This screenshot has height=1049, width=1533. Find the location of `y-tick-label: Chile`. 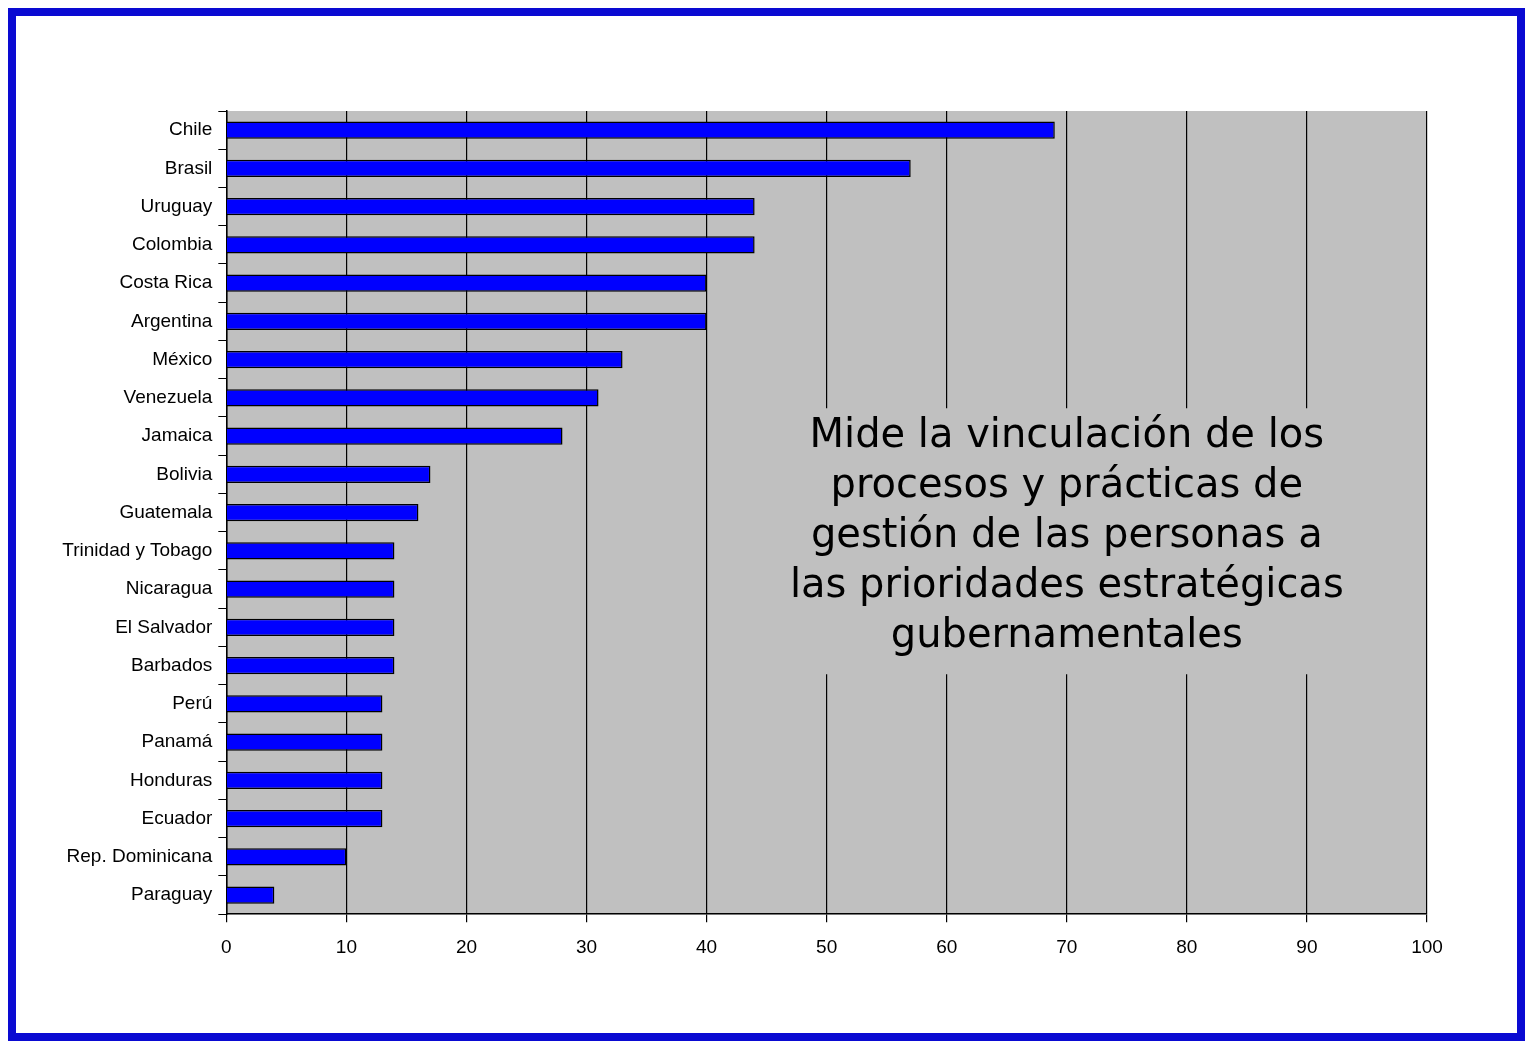

y-tick-label: Chile is located at coordinates (191, 129).